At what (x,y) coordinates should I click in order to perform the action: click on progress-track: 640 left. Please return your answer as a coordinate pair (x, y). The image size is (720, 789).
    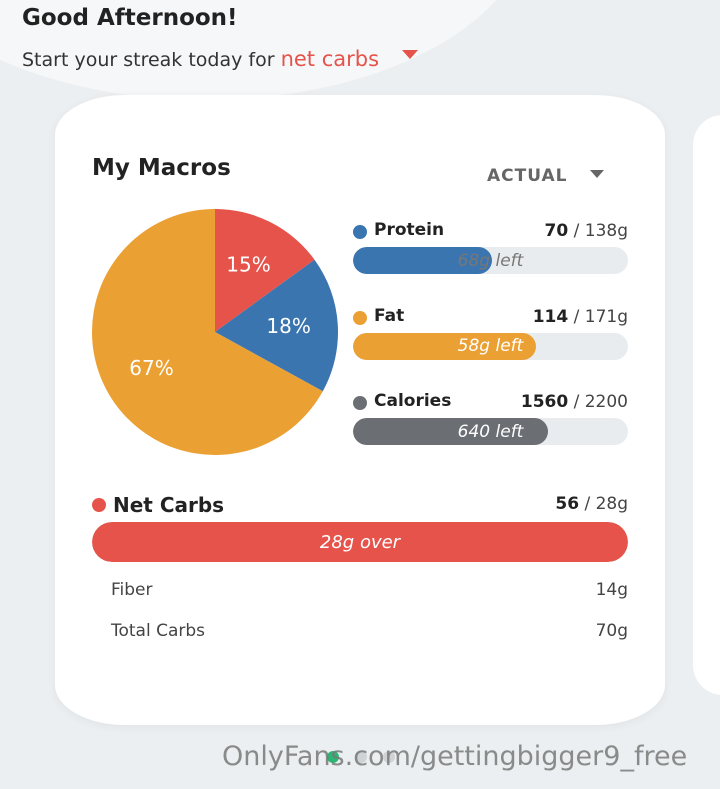
    Looking at the image, I should click on (490, 431).